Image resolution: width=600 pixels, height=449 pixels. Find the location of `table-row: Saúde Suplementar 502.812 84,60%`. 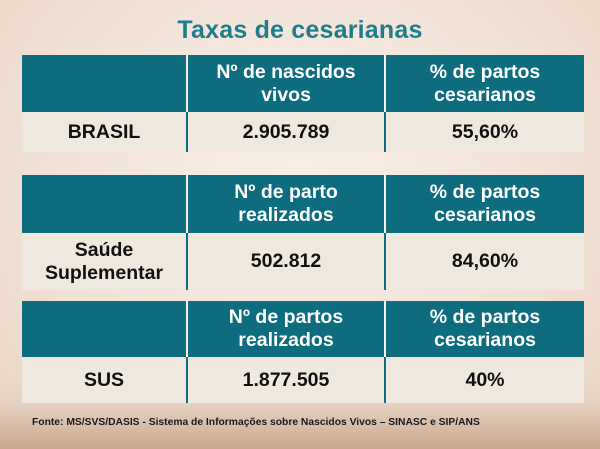

table-row: Saúde Suplementar 502.812 84,60% is located at coordinates (303, 261).